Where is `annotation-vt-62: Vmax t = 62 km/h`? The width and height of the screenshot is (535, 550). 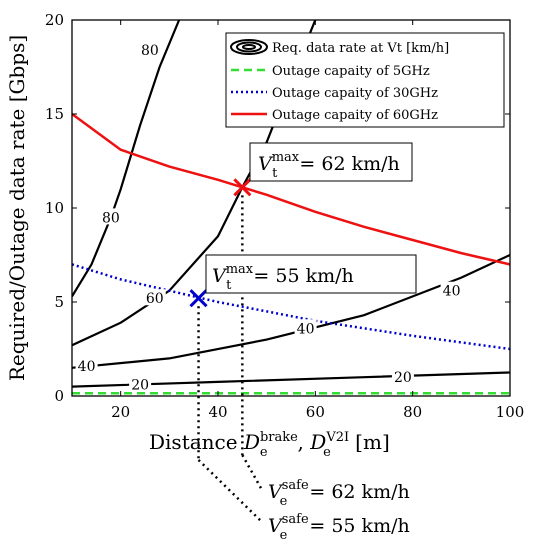
annotation-vt-62: Vmax t = 62 km/h is located at coordinates (331, 162).